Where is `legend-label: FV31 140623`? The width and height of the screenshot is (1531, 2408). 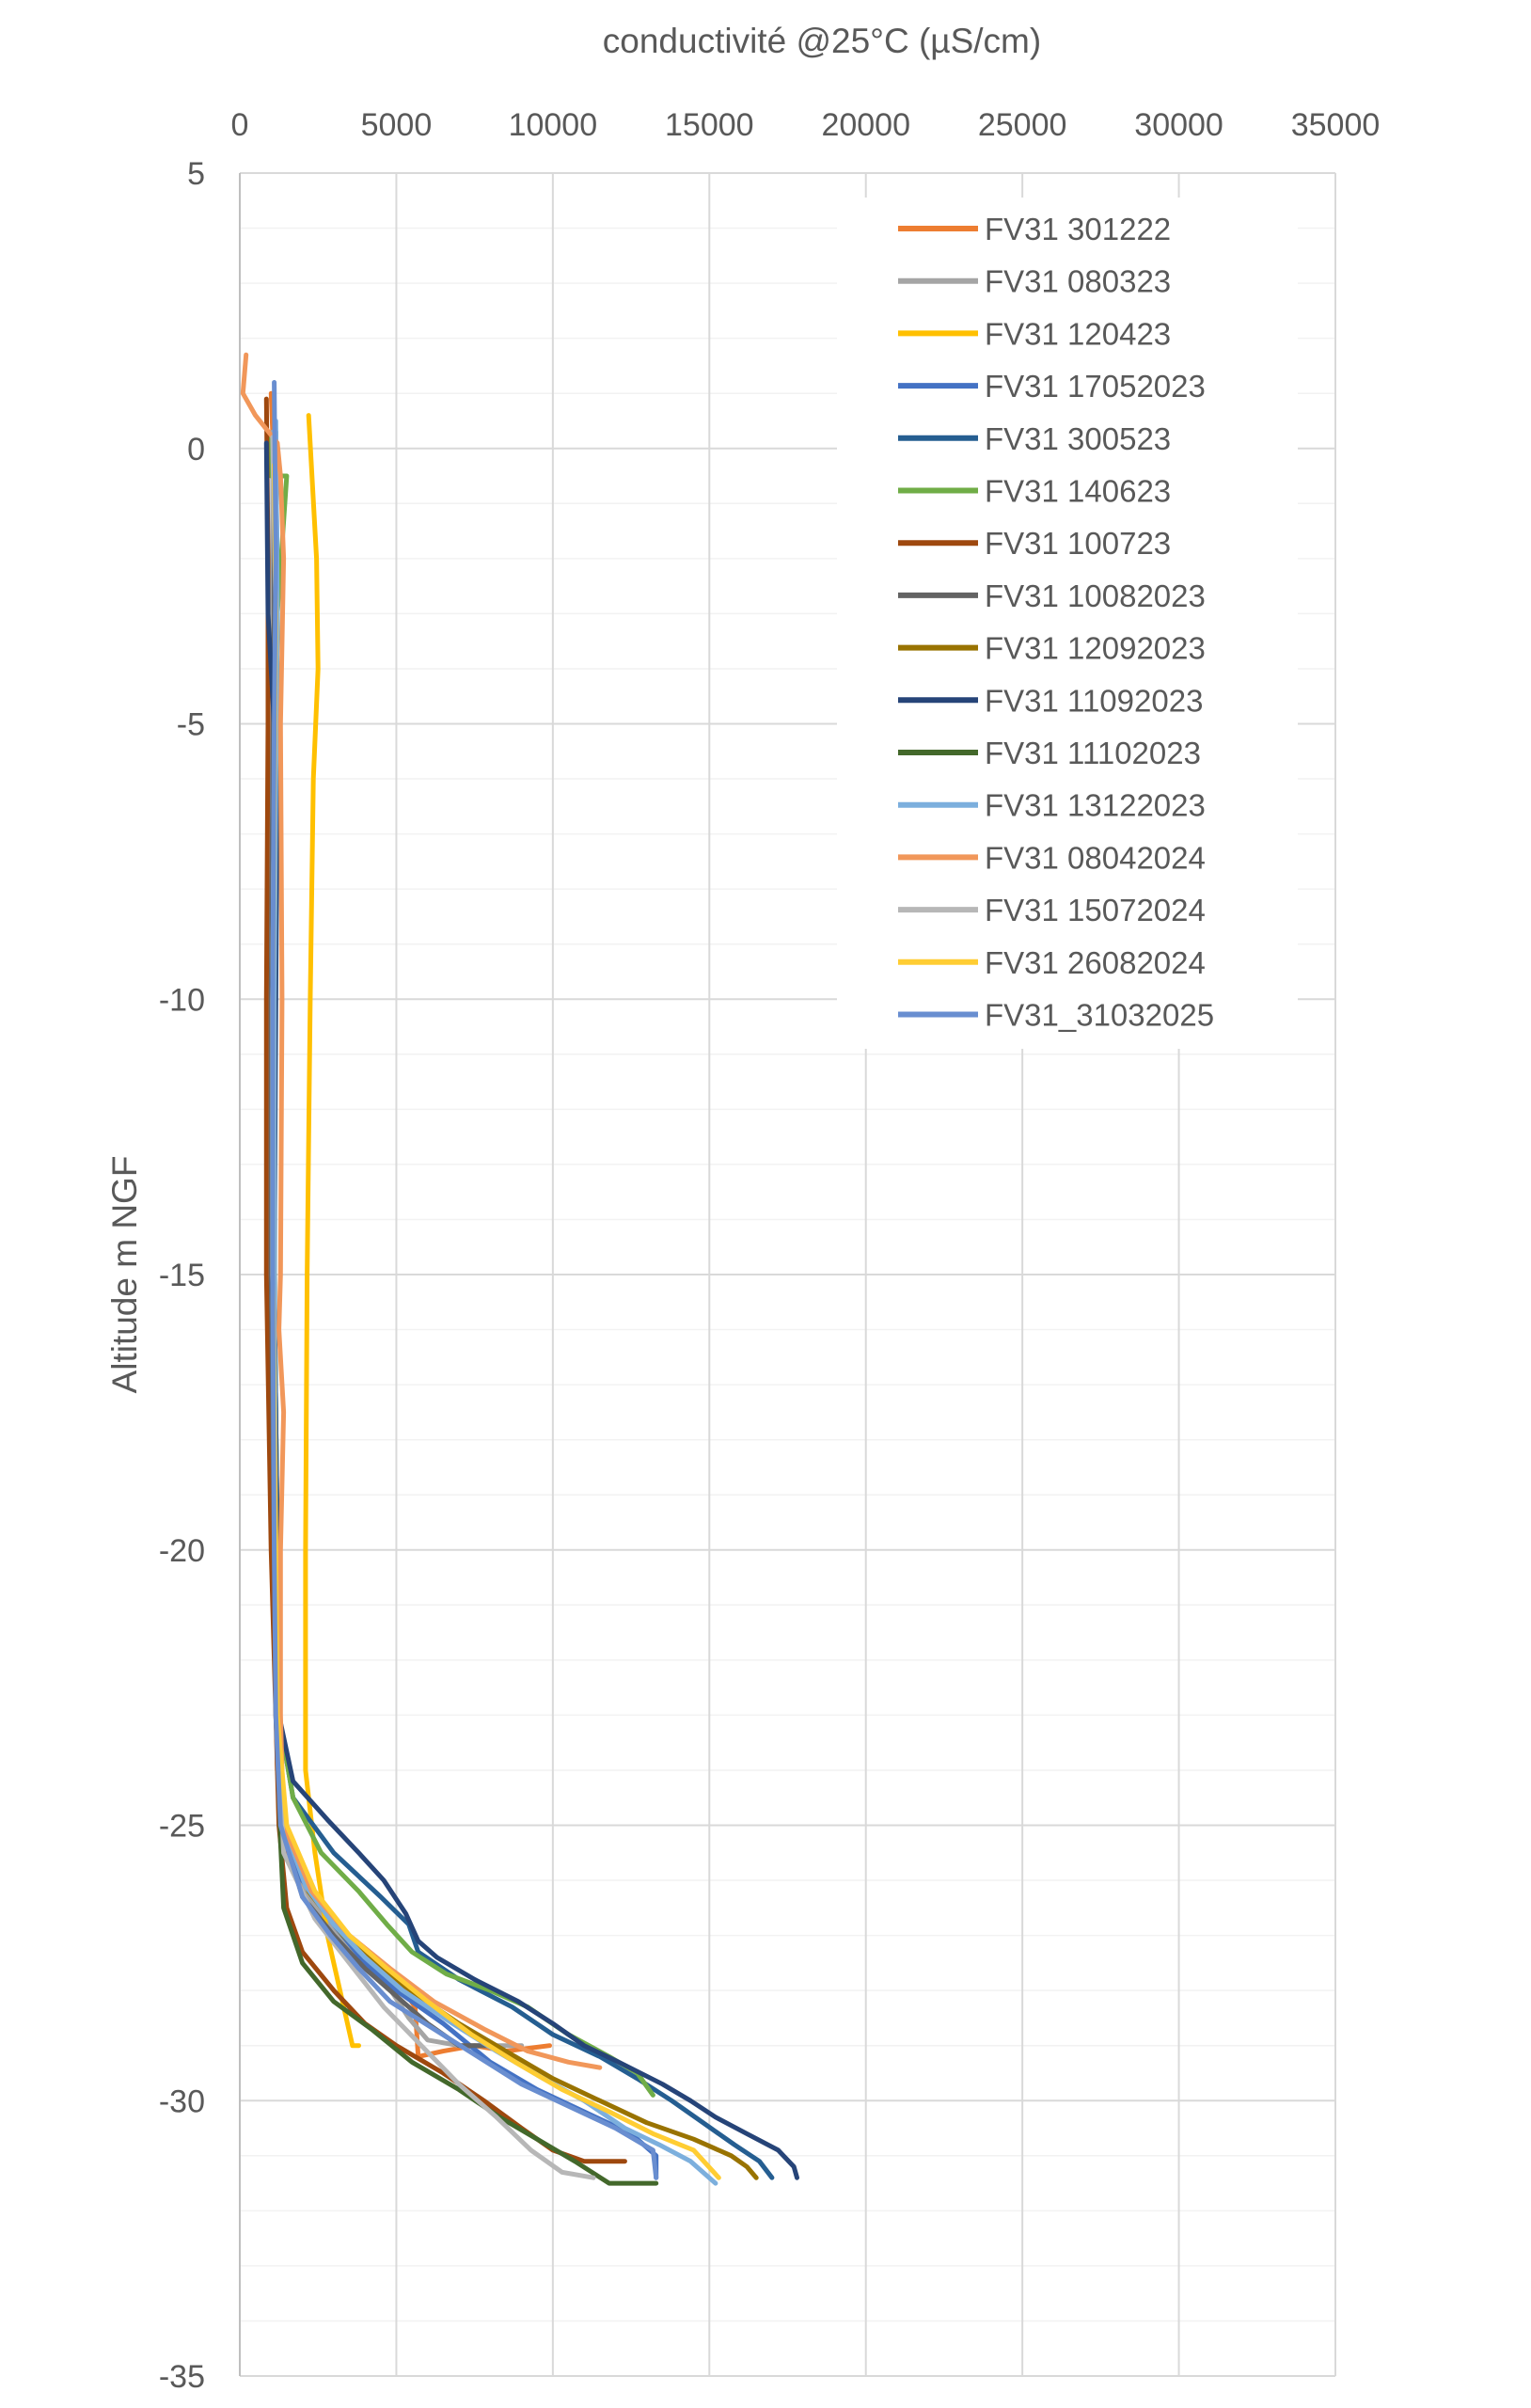 legend-label: FV31 140623 is located at coordinates (1078, 491).